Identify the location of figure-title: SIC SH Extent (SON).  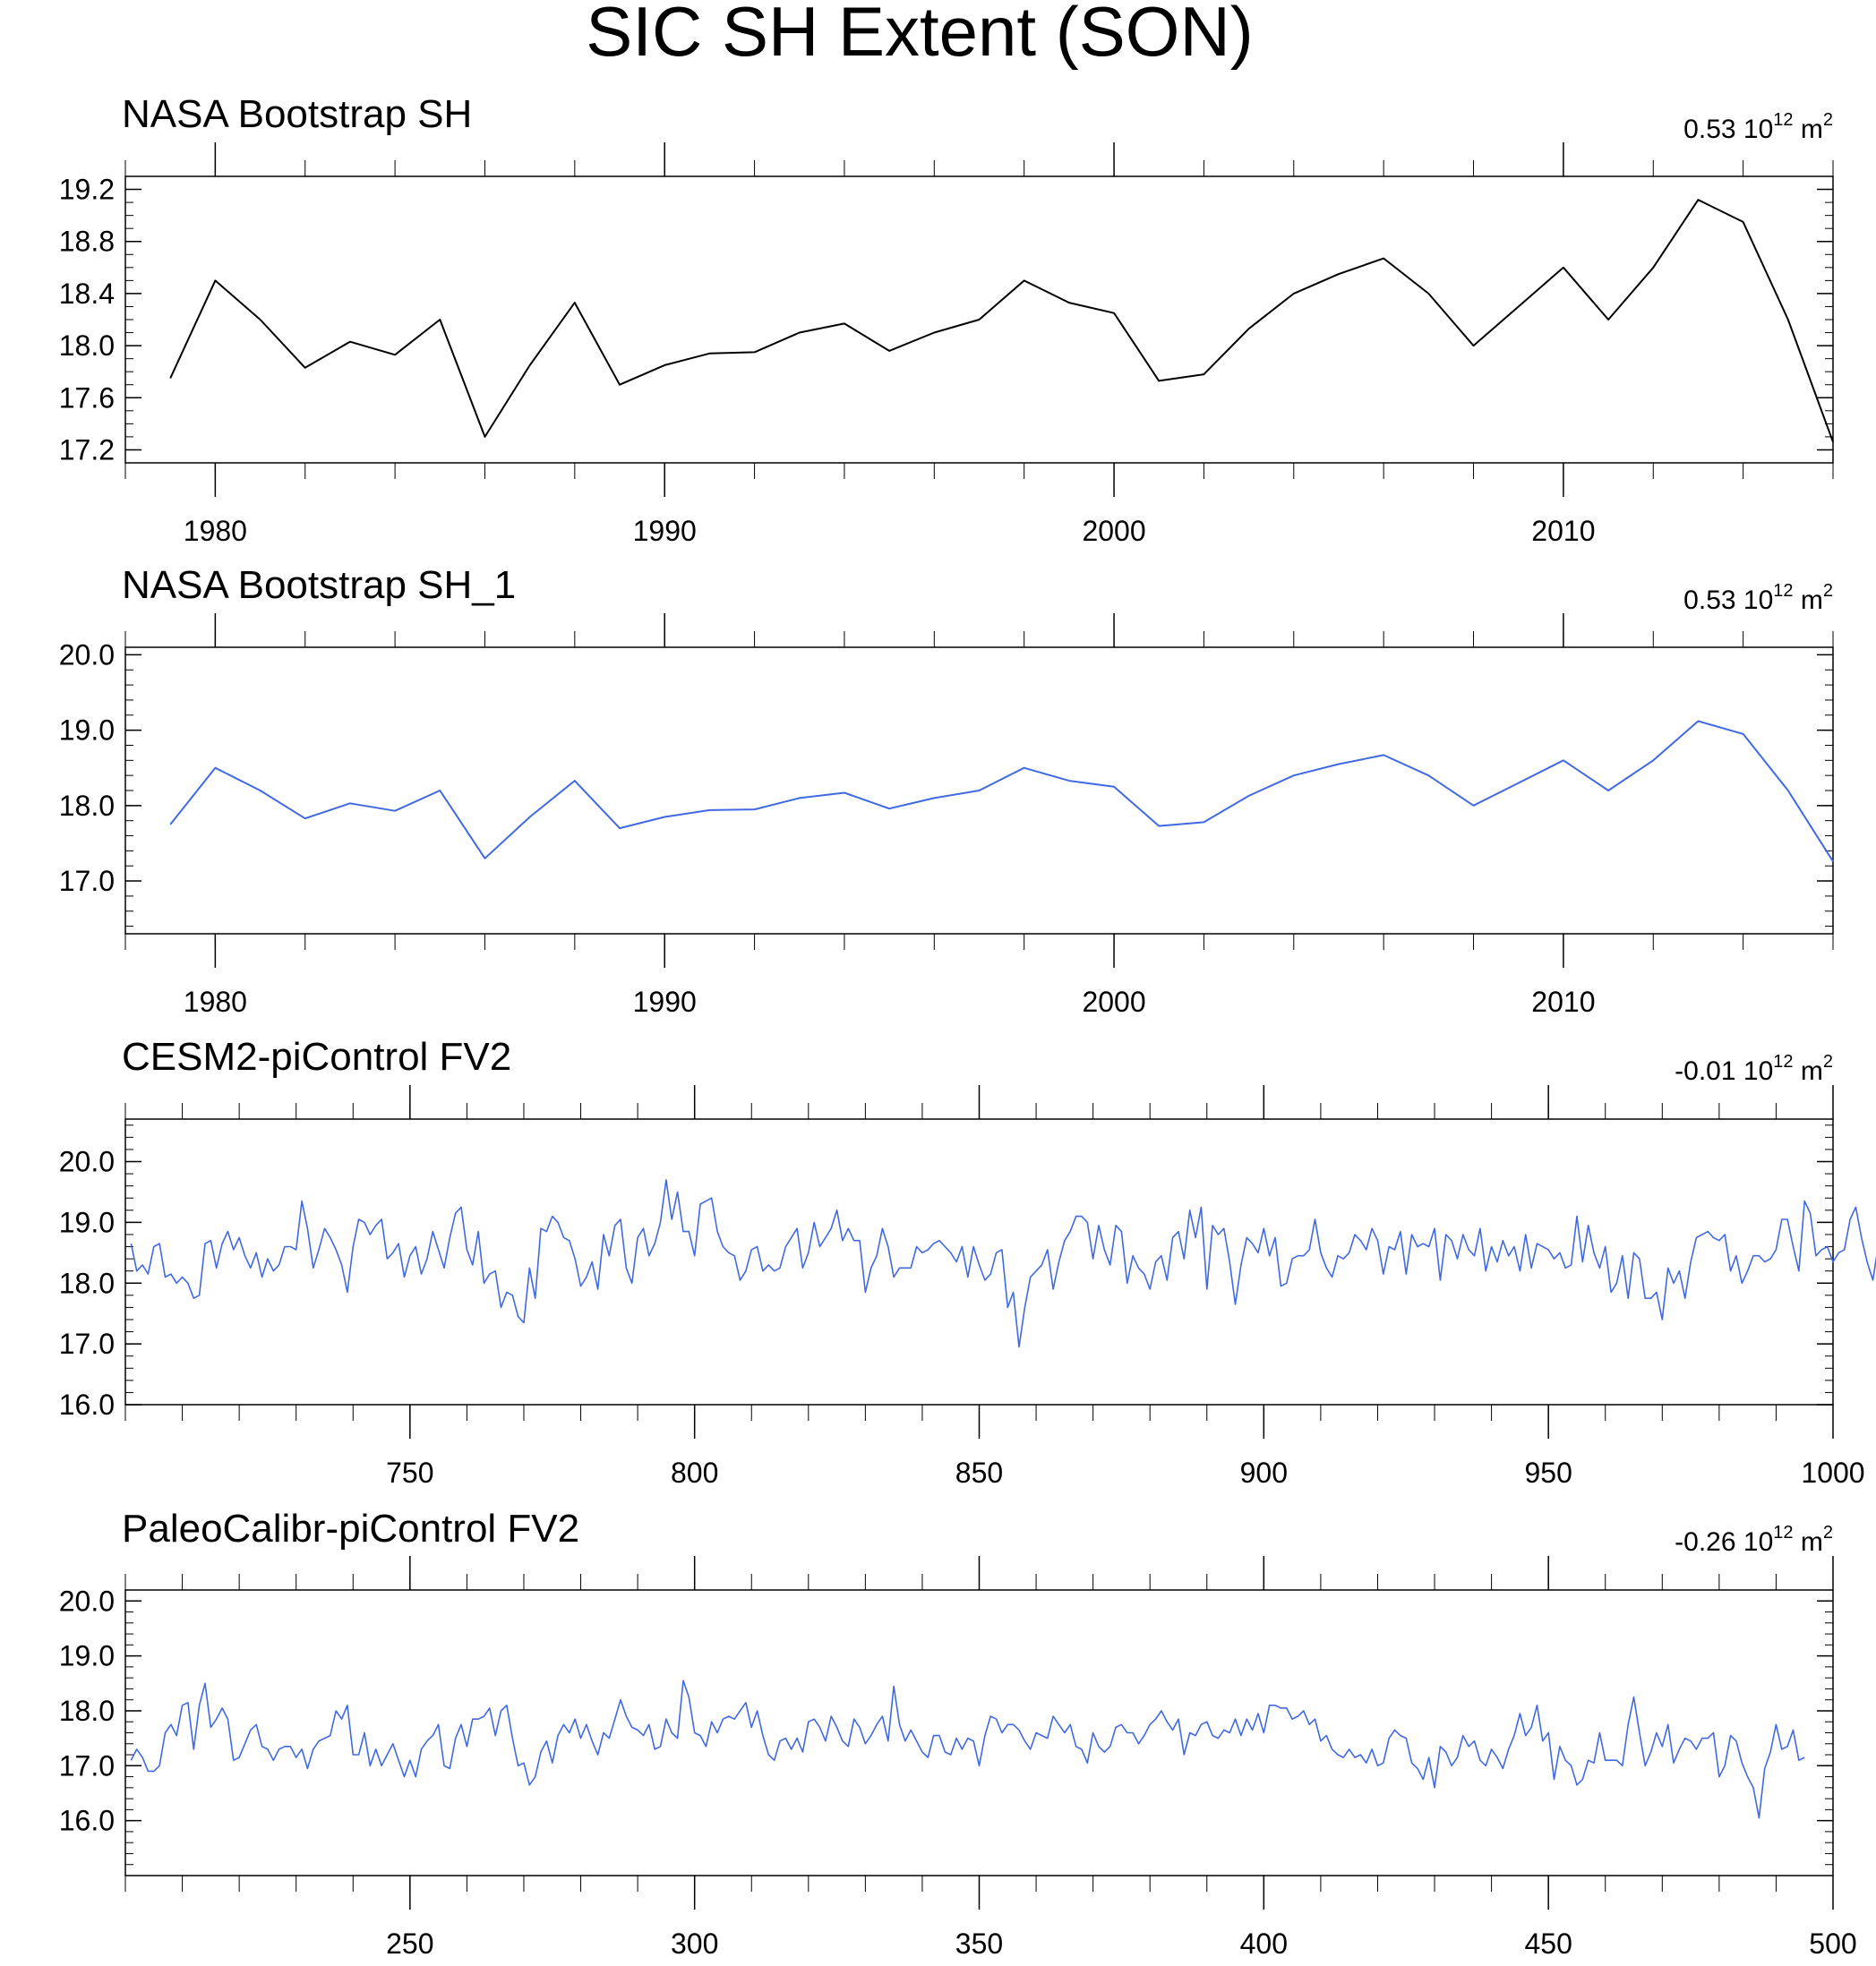
(920, 35).